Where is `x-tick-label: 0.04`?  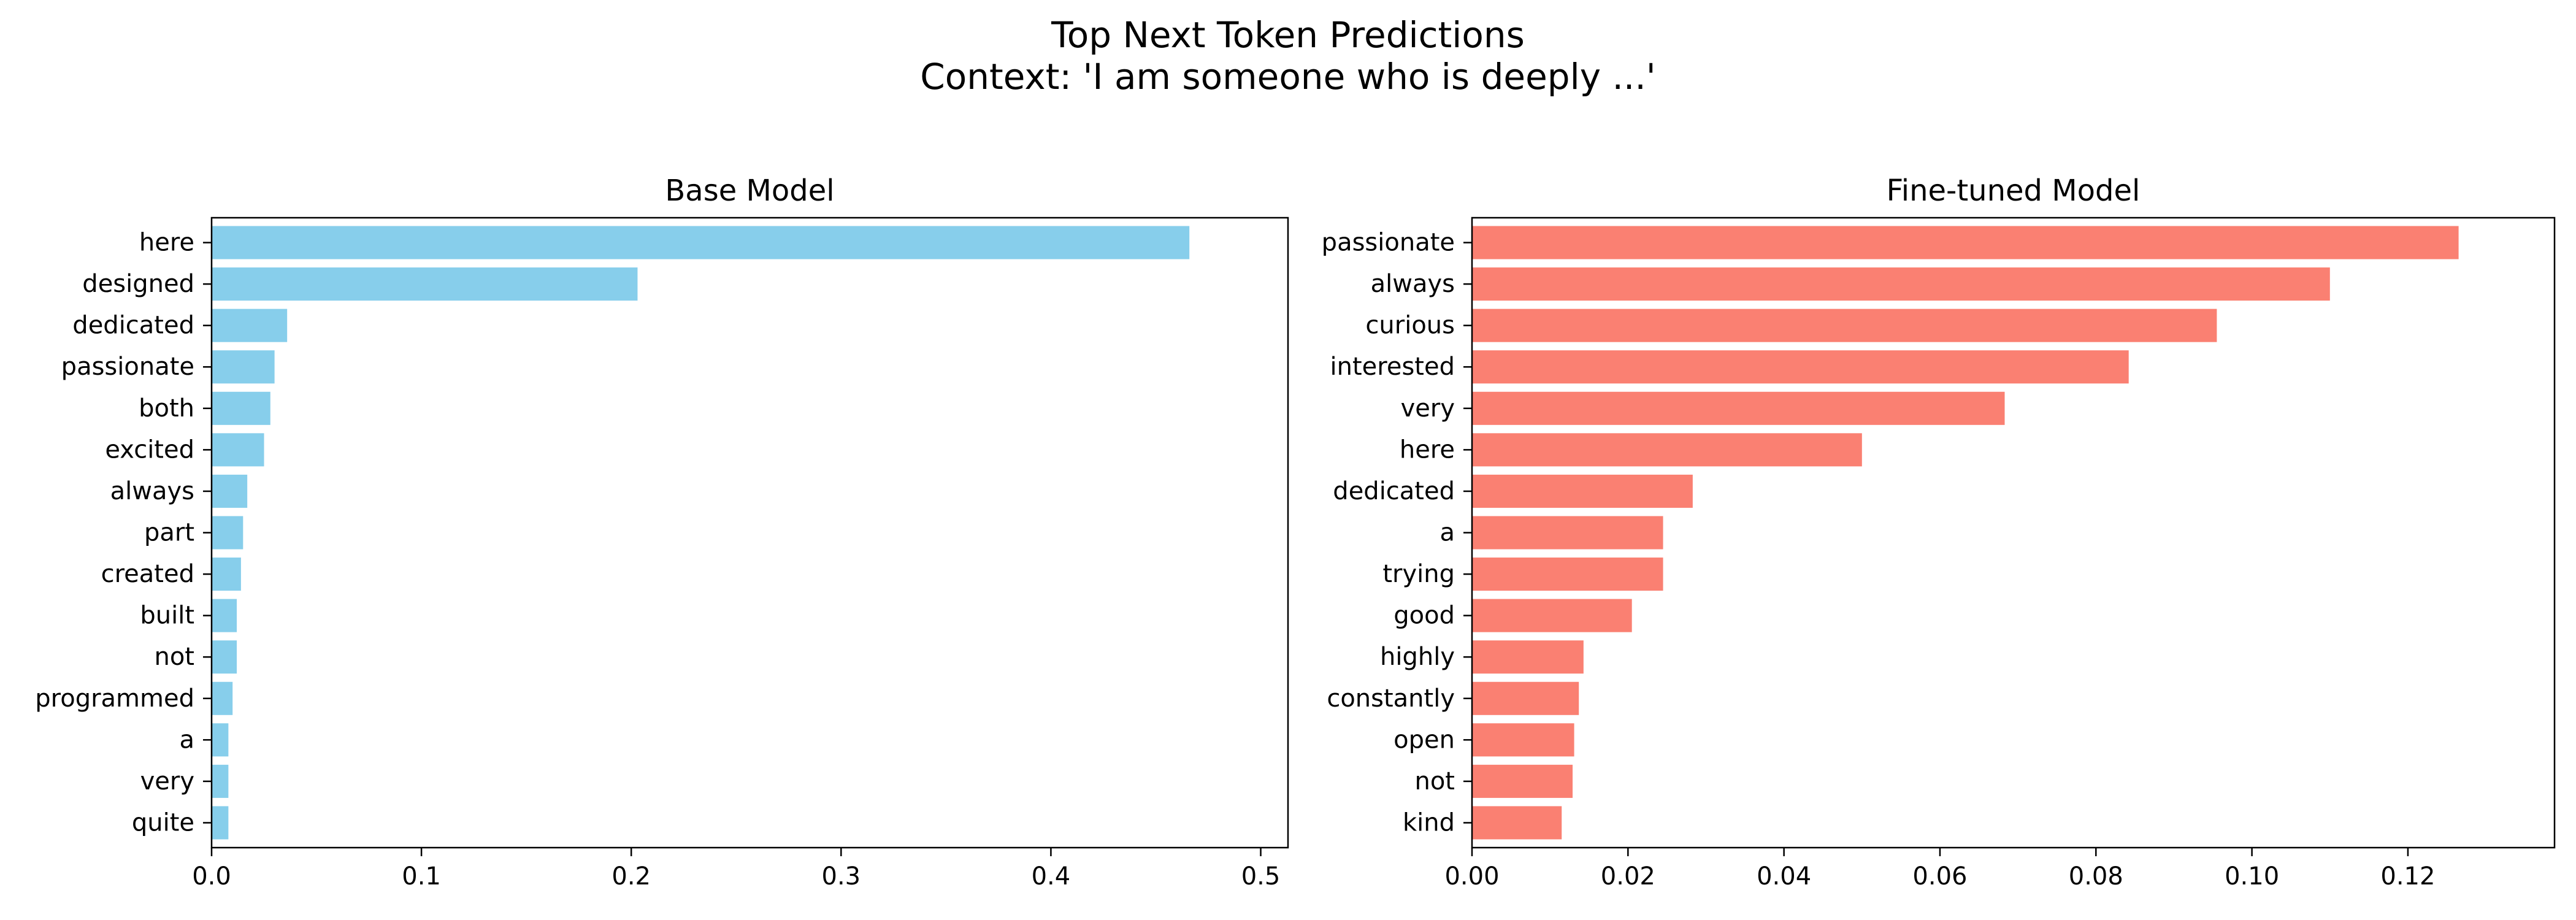
x-tick-label: 0.04 is located at coordinates (1784, 876).